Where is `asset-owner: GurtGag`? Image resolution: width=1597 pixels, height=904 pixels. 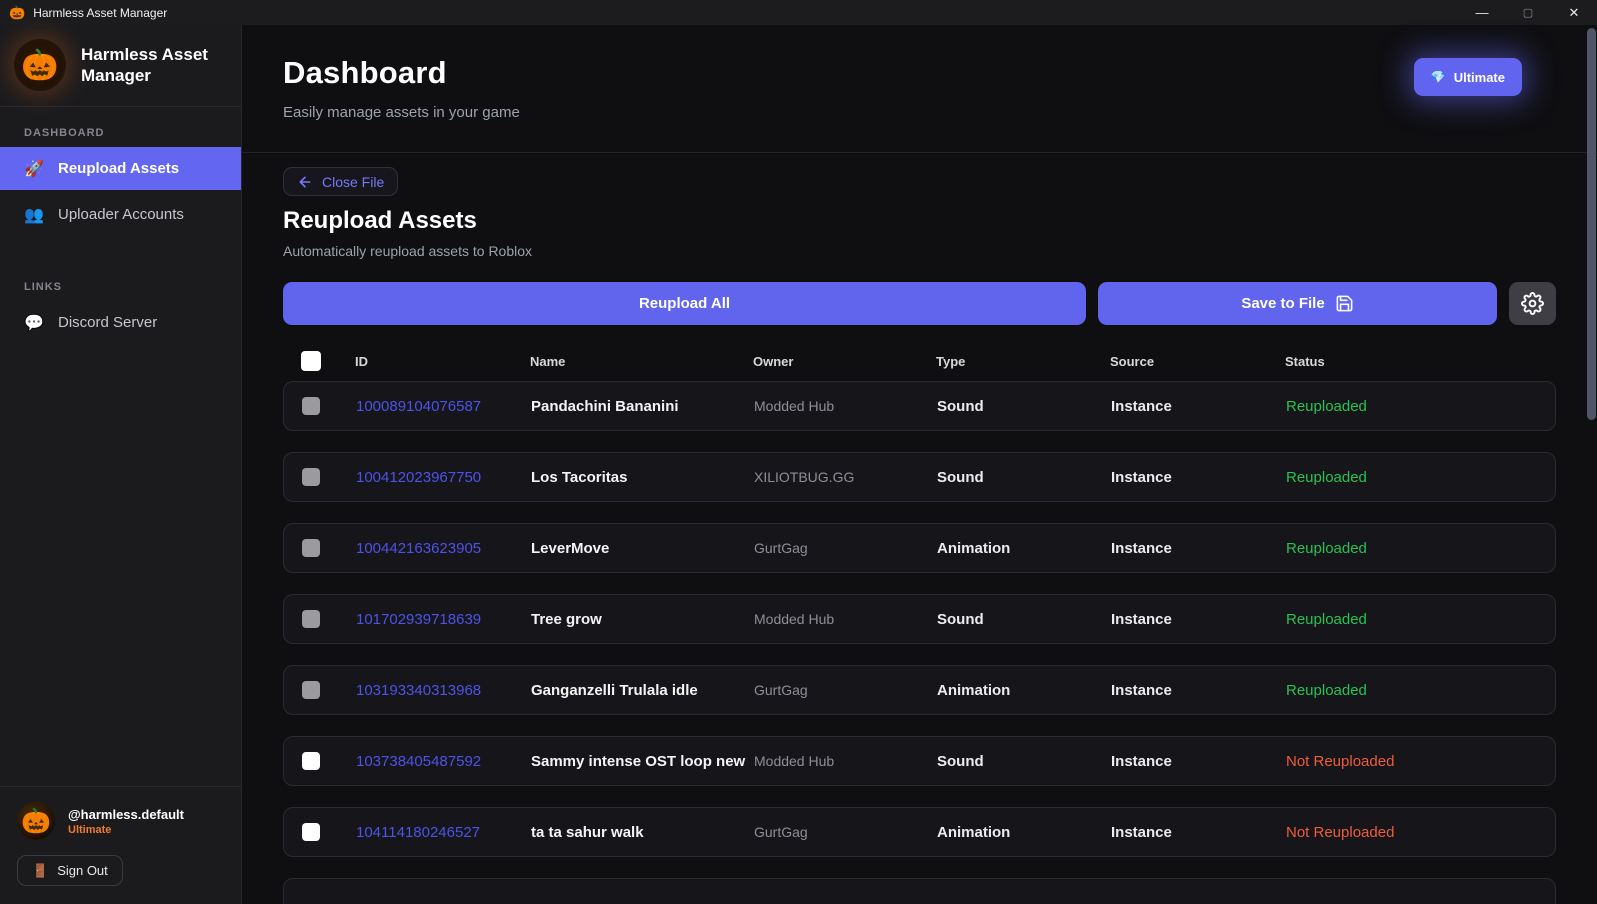
asset-owner: GurtGag is located at coordinates (781, 832).